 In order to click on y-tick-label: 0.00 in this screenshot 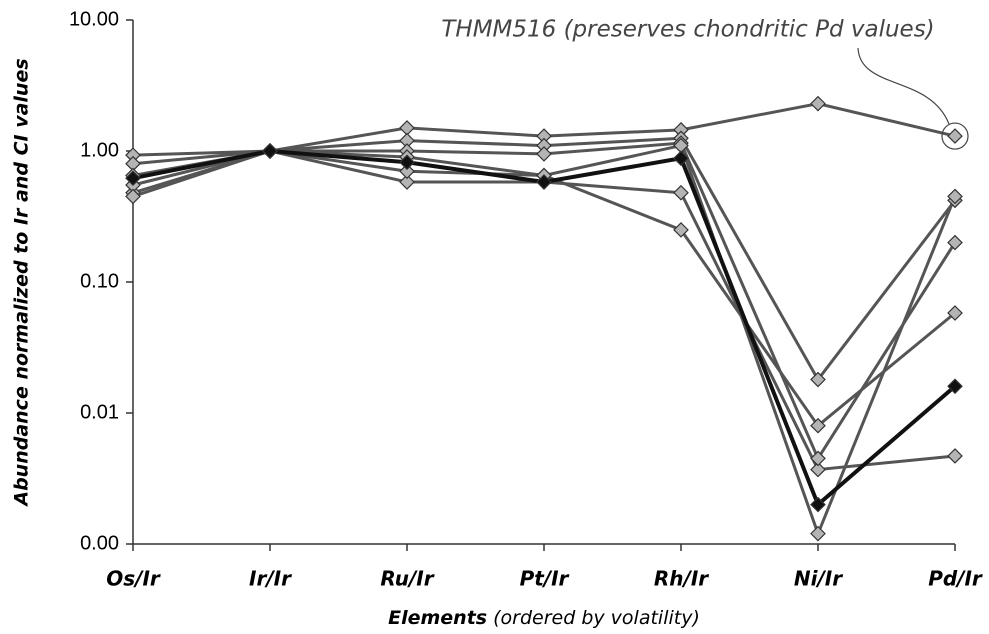, I will do `click(99, 543)`.